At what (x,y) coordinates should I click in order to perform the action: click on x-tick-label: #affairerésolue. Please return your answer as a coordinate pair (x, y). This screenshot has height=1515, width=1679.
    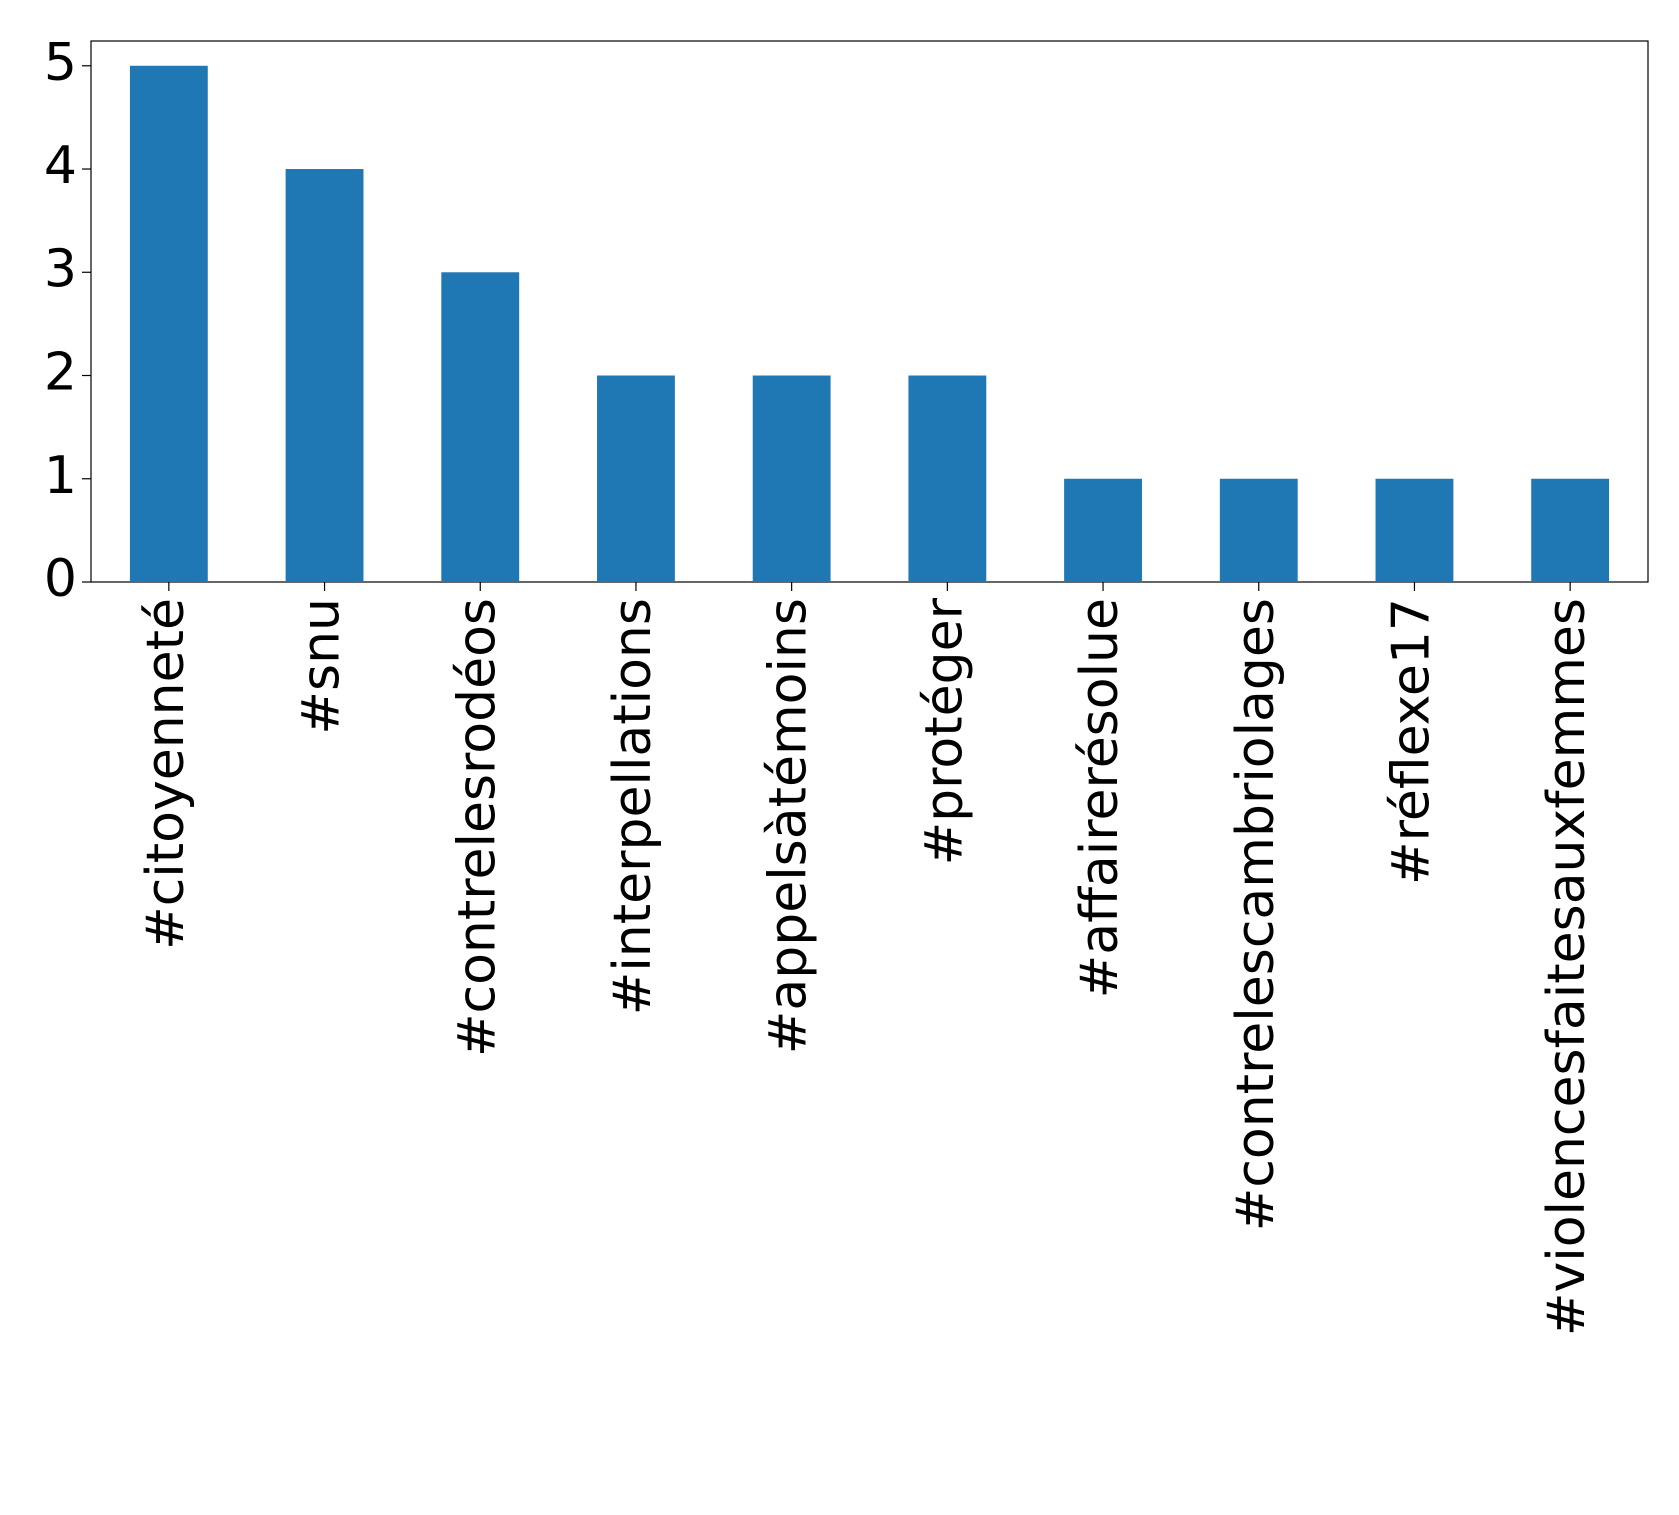
    Looking at the image, I should click on (1100, 798).